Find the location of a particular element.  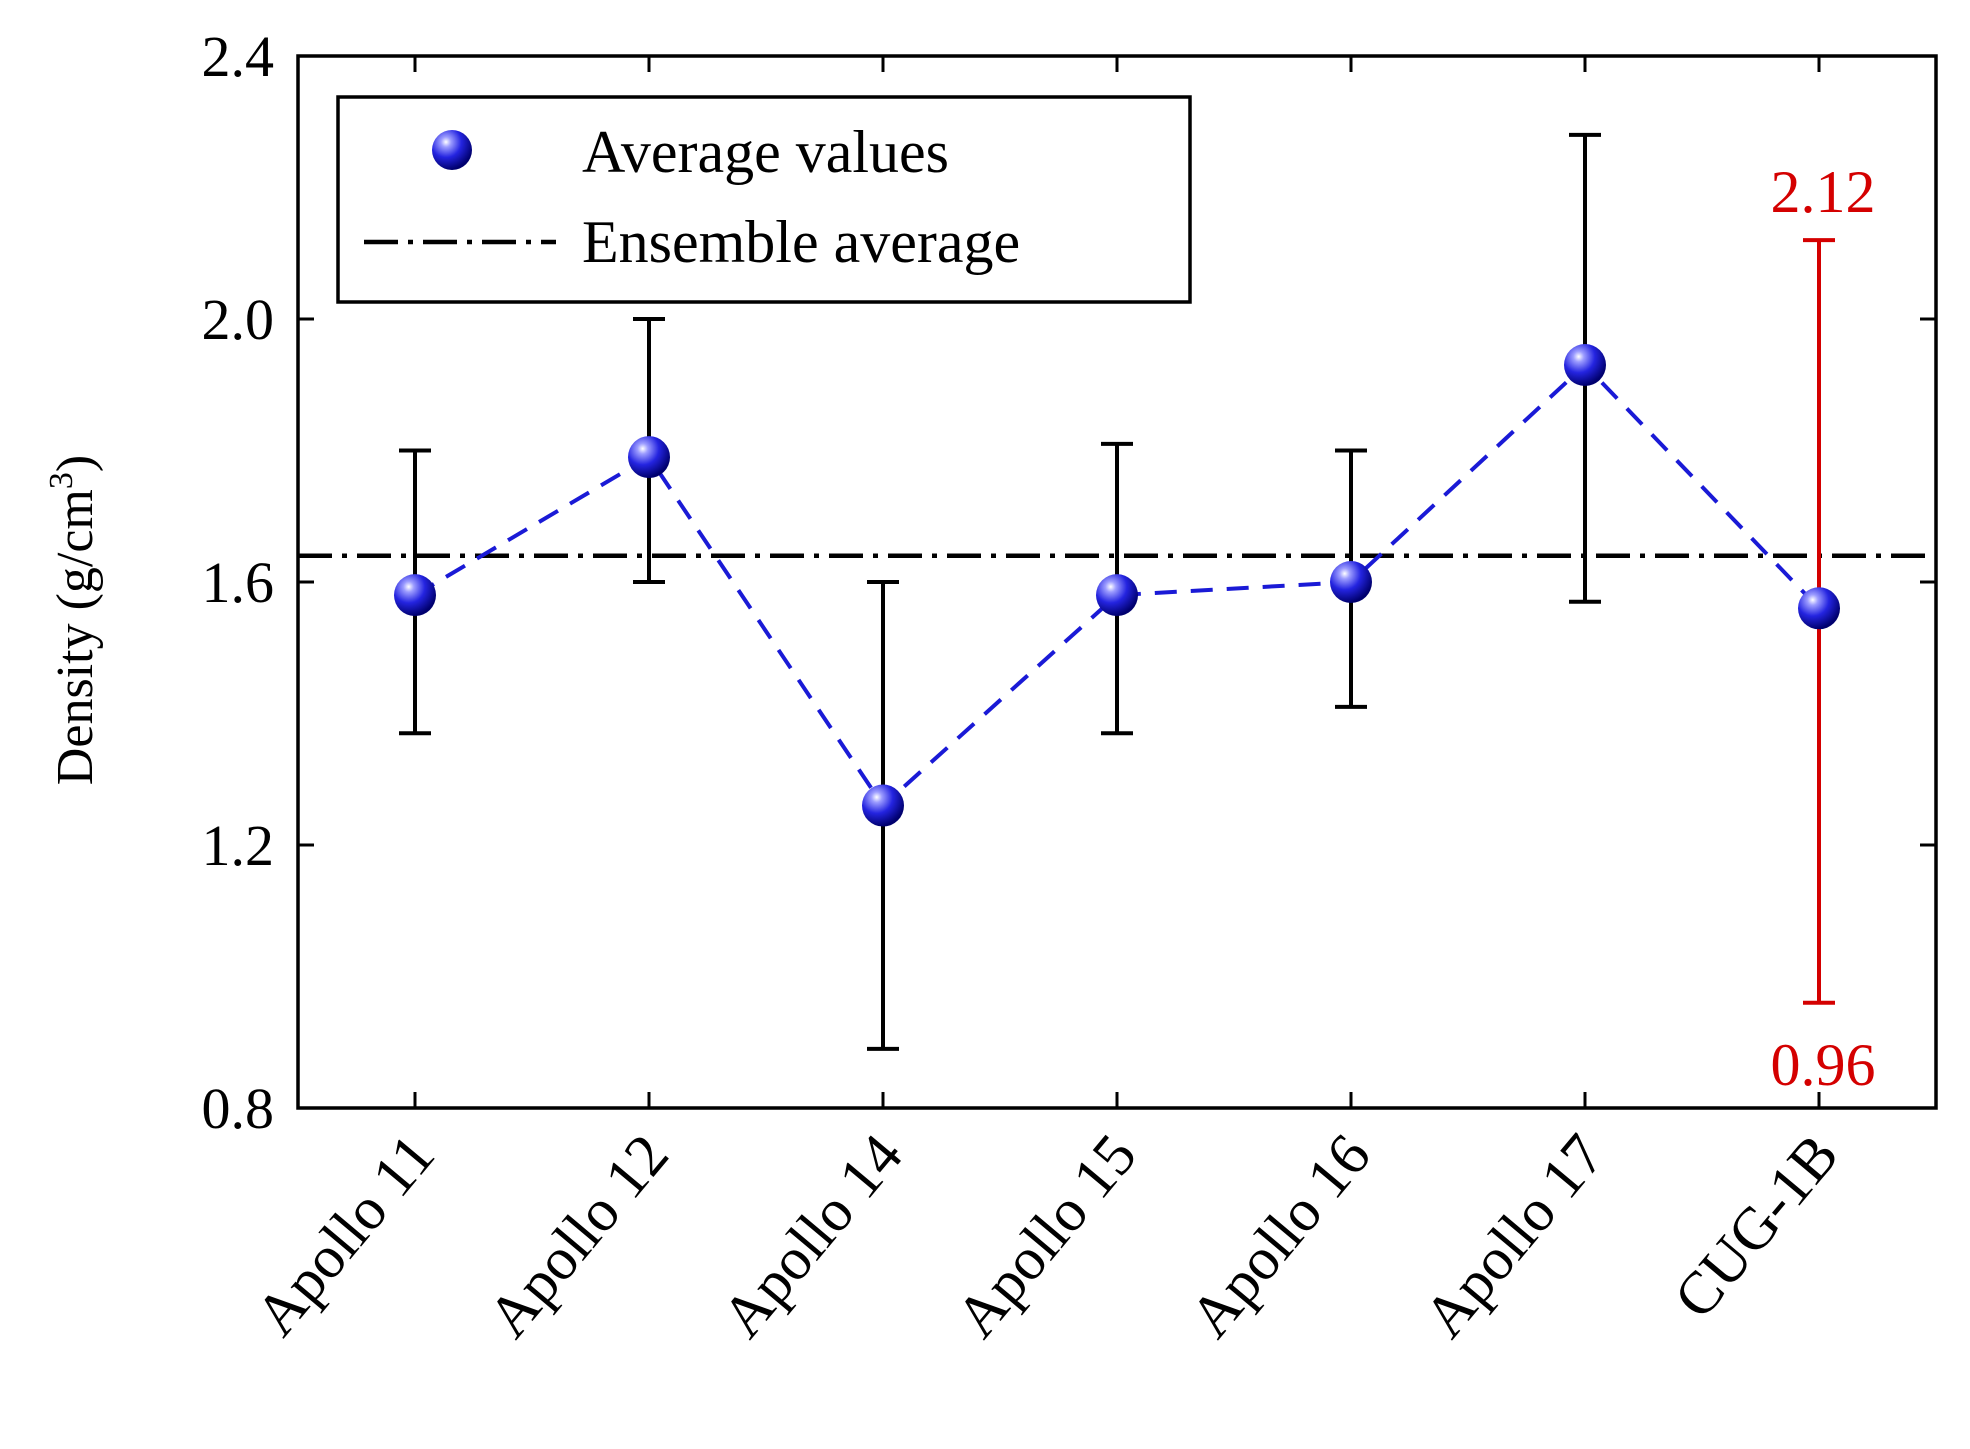

y-tick-label: 0.8 is located at coordinates (238, 1108).